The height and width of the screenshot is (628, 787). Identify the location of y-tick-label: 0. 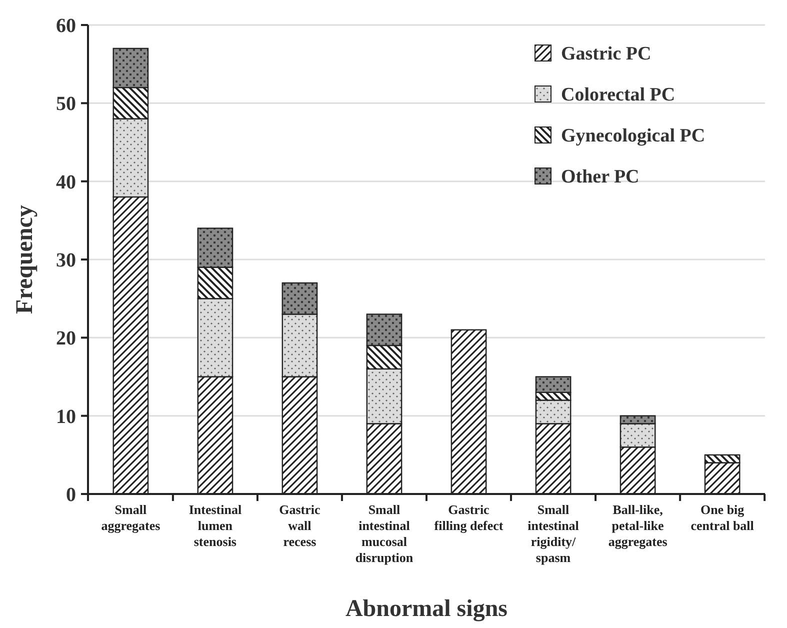
(71, 495).